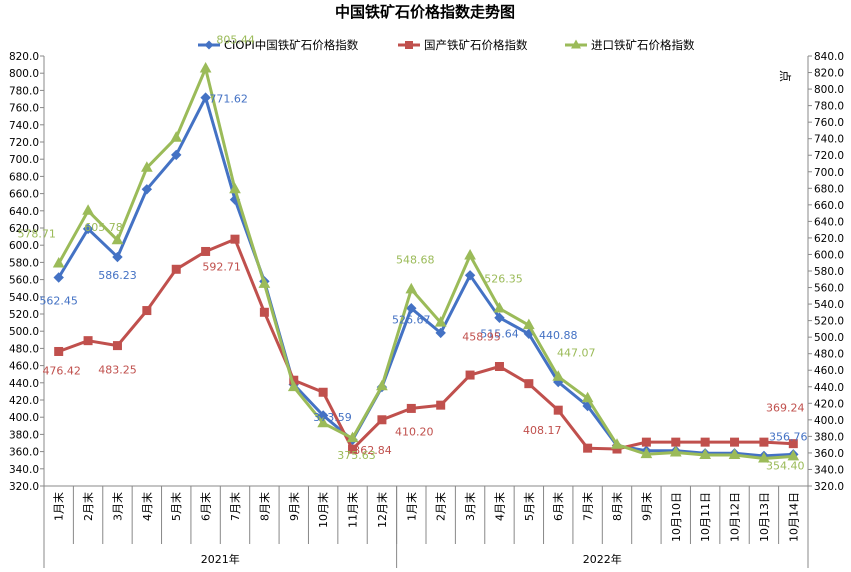  I want to click on data-label: 526.35, so click(503, 279).